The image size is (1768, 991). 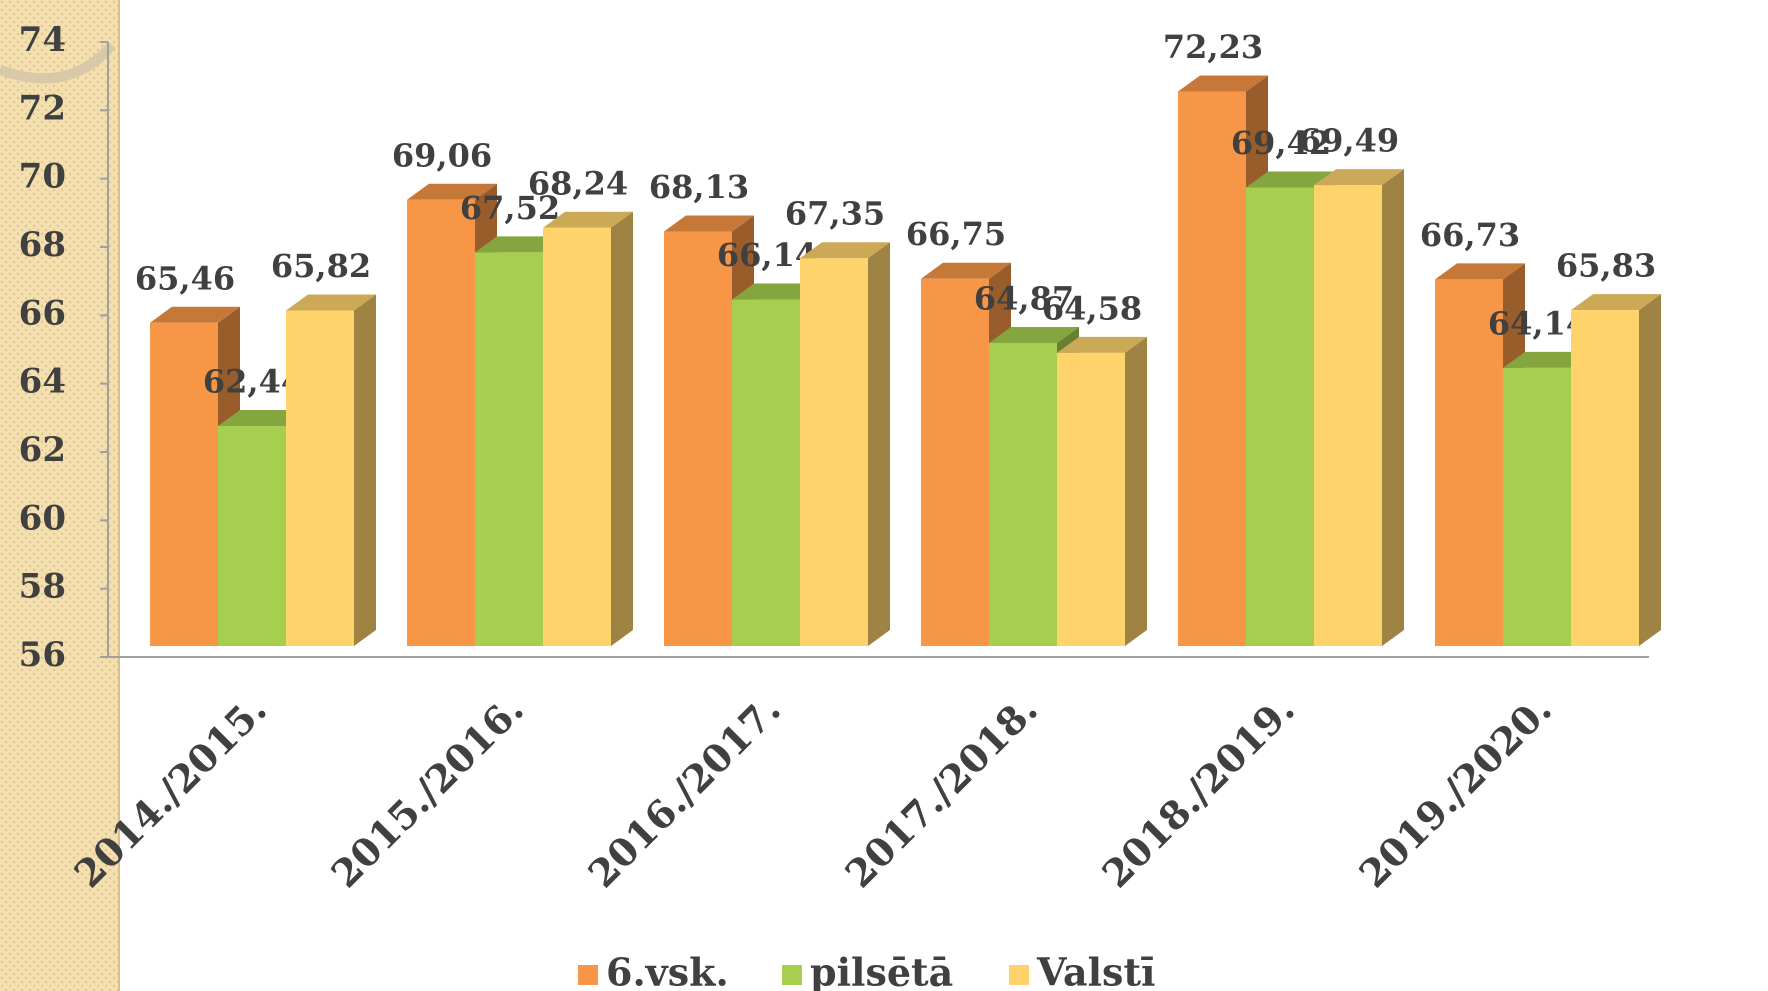 What do you see at coordinates (42, 245) in the screenshot?
I see `y-tick-label: 68` at bounding box center [42, 245].